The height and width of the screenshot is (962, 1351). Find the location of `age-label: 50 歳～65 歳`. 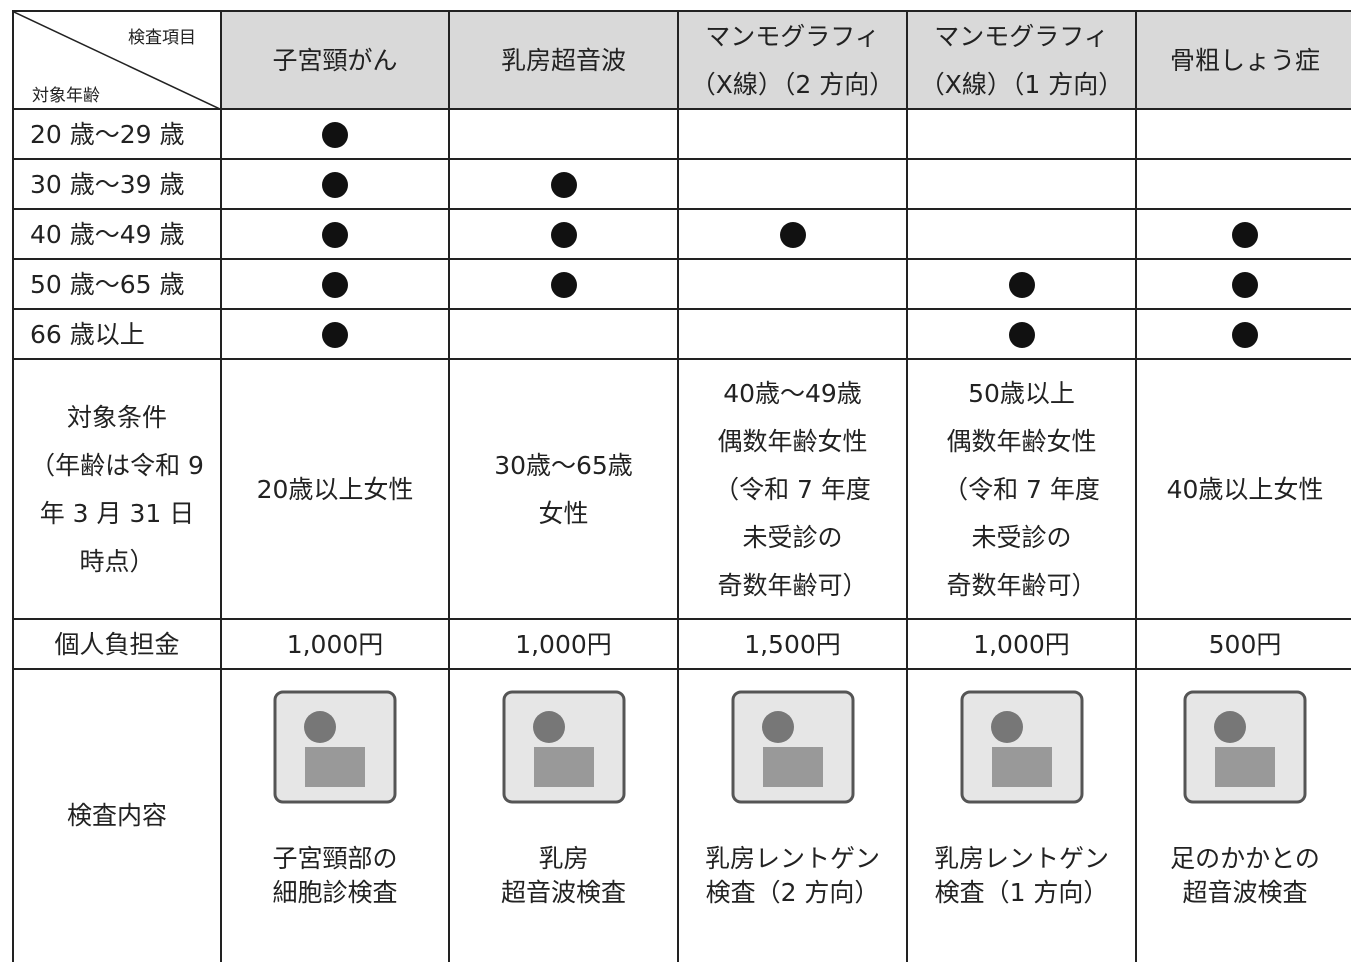

age-label: 50 歳～65 歳 is located at coordinates (116, 284).